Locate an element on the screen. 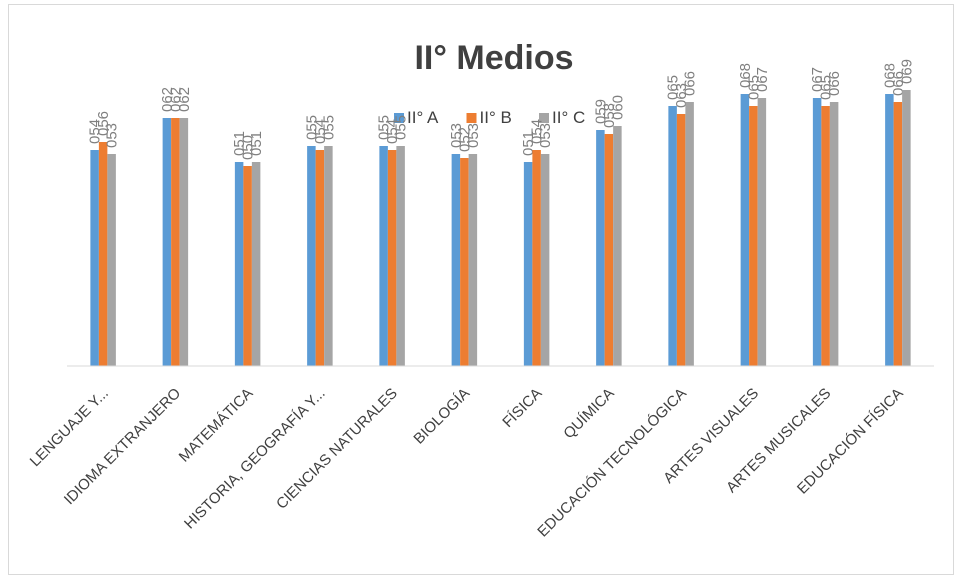 This screenshot has height=579, width=962. data-label-2-11: 065 is located at coordinates (826, 87).